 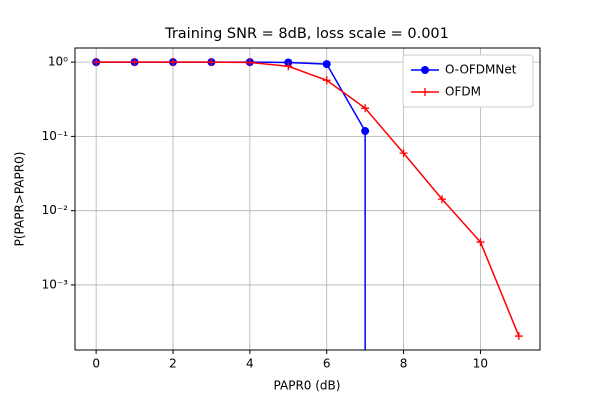 What do you see at coordinates (468, 81) in the screenshot?
I see `legend-box` at bounding box center [468, 81].